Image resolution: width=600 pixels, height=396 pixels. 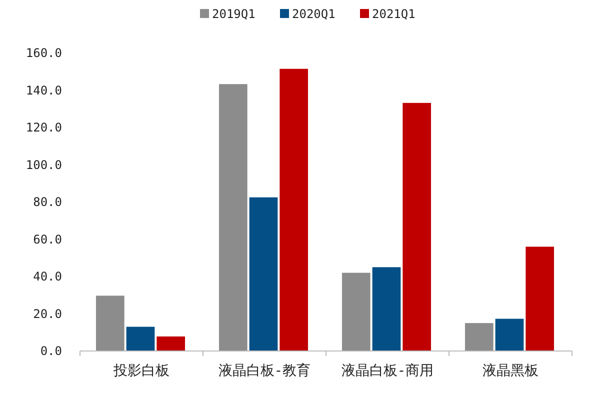 What do you see at coordinates (264, 370) in the screenshot?
I see `x-tick-label: 液晶白板-教育` at bounding box center [264, 370].